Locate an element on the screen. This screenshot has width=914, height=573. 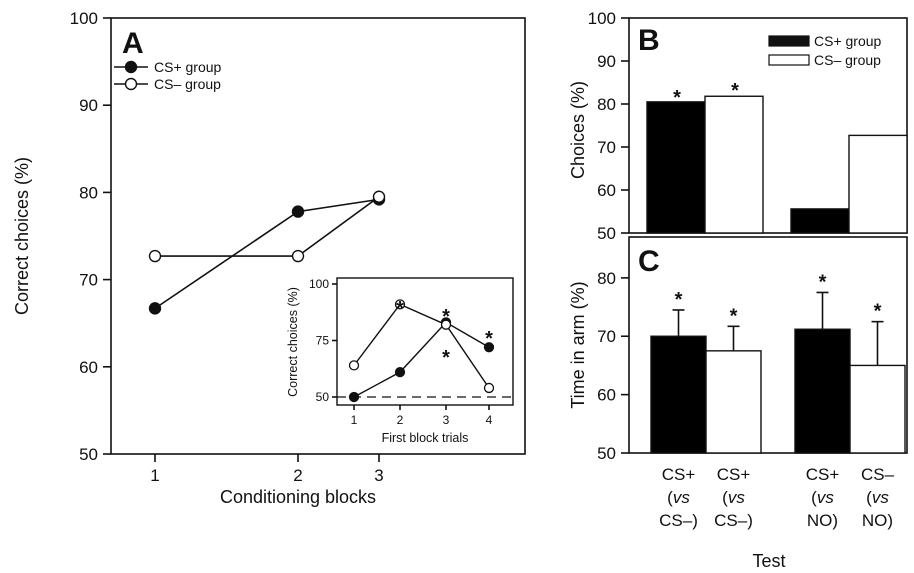
panel-a-y-tick-label: 100 is located at coordinates (84, 18).